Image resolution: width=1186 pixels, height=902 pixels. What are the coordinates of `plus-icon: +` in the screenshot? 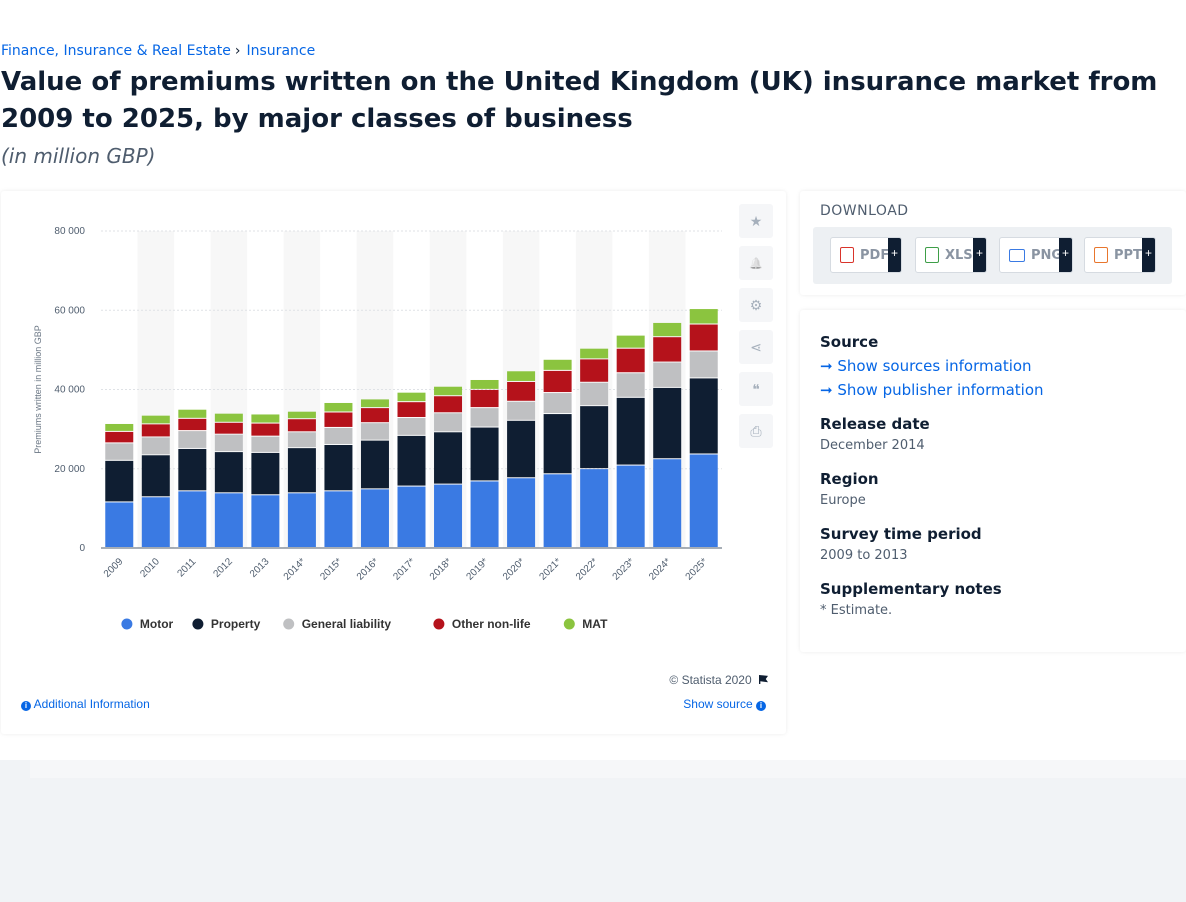 It's located at (894, 255).